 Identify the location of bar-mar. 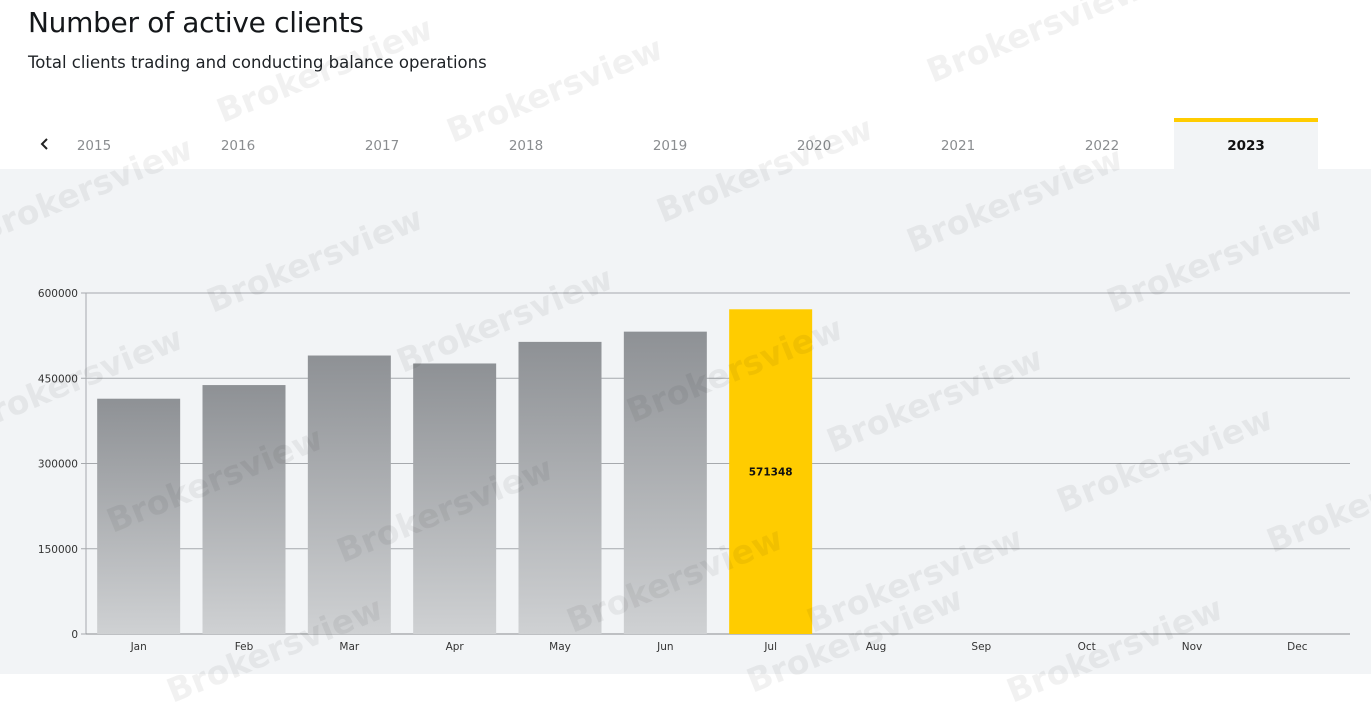
(349, 494).